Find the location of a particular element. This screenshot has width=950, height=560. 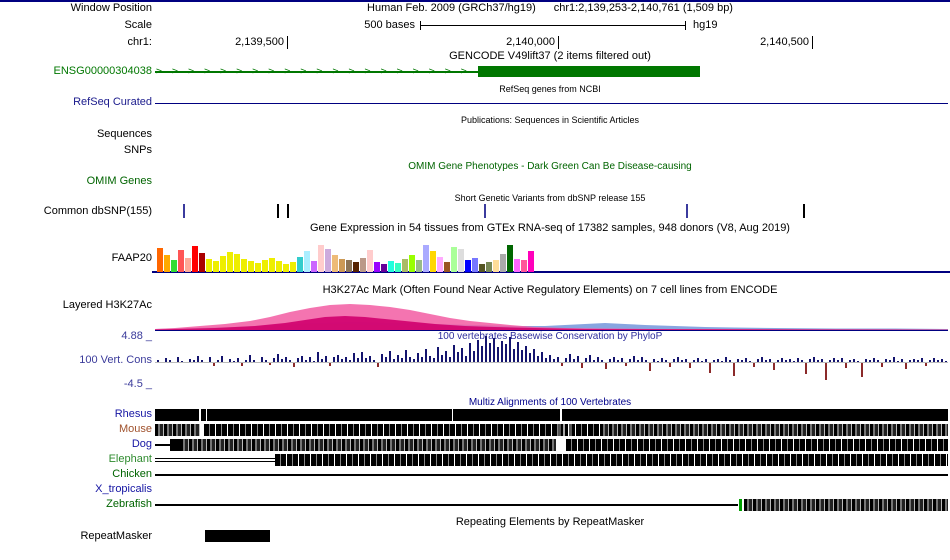

gencode-gene-label: ENSG00000304038 is located at coordinates (102, 71).